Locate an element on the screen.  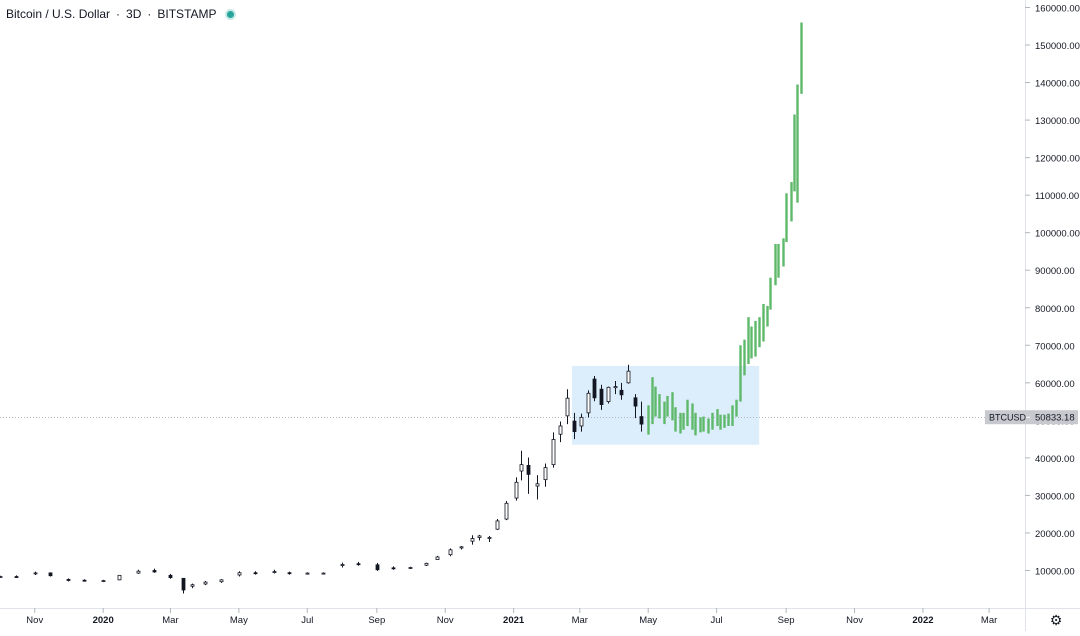
y-tick-label: 130000.00 is located at coordinates (1057, 121).